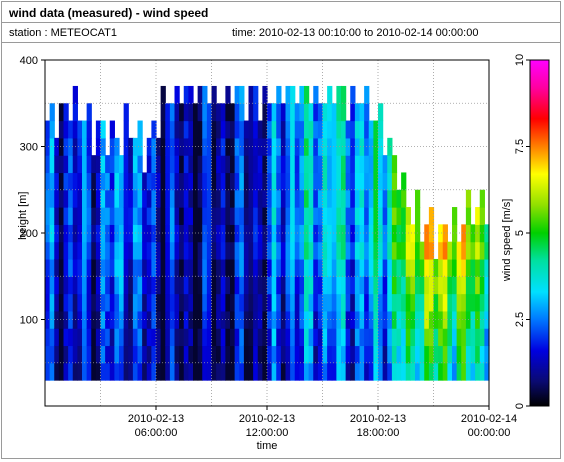 This screenshot has width=564, height=462. I want to click on station-label: station : METEOCAT1, so click(63, 33).